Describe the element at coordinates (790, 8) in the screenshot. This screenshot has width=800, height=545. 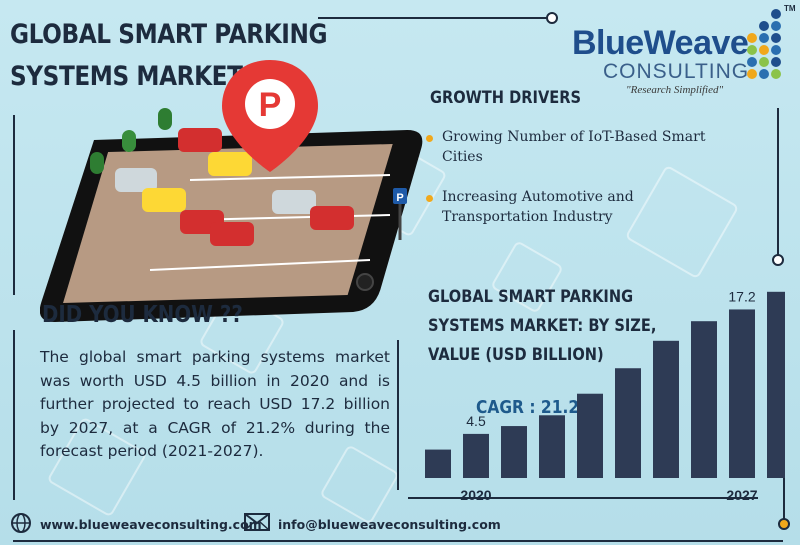
I see `trademark-mark: TM` at that location.